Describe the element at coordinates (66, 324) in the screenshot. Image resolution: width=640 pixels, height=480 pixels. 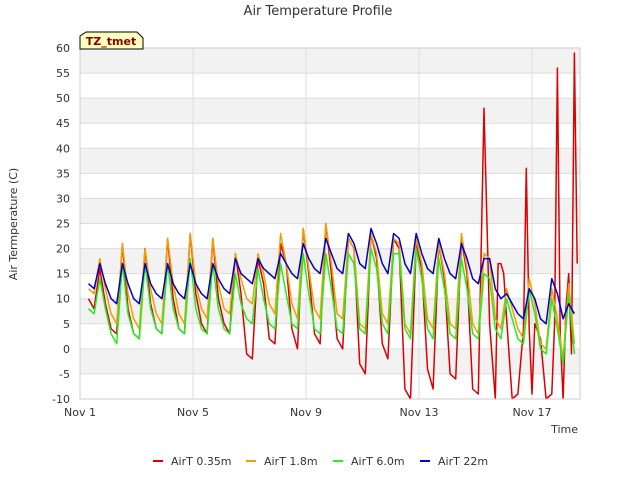
I see `y-tick-label-3: 5` at that location.